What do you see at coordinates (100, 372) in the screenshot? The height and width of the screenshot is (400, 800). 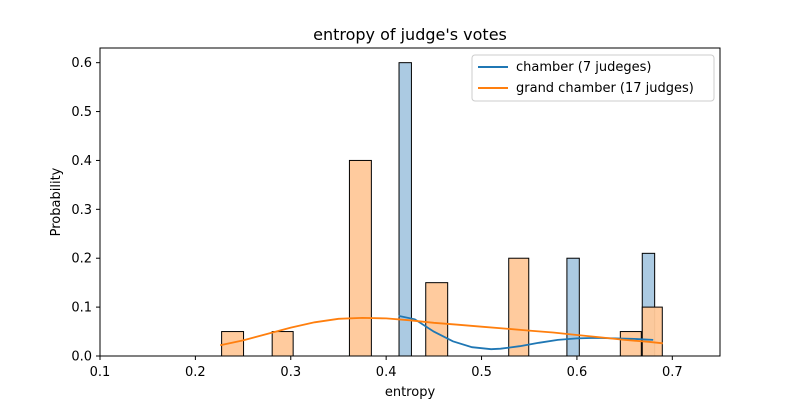 I see `x-tick-label: 0.1` at bounding box center [100, 372].